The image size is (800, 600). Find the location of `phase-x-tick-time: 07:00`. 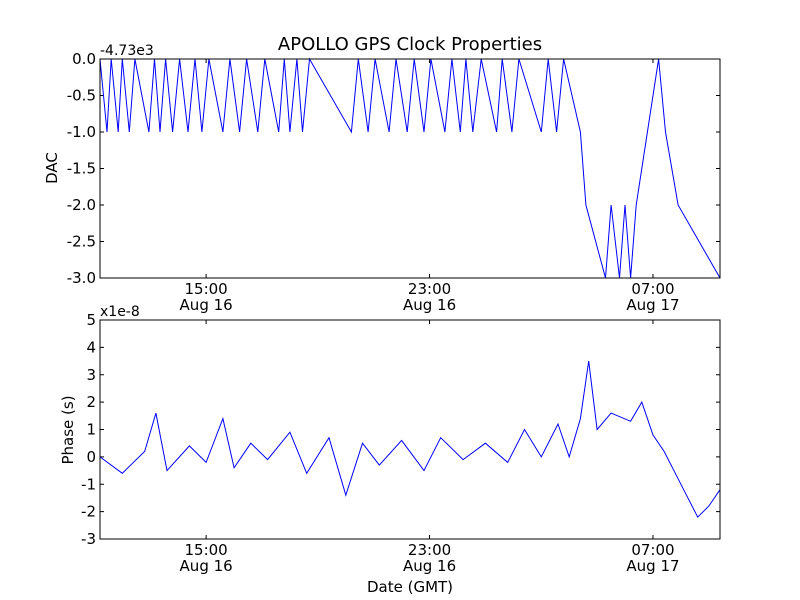

phase-x-tick-time: 07:00 is located at coordinates (652, 550).